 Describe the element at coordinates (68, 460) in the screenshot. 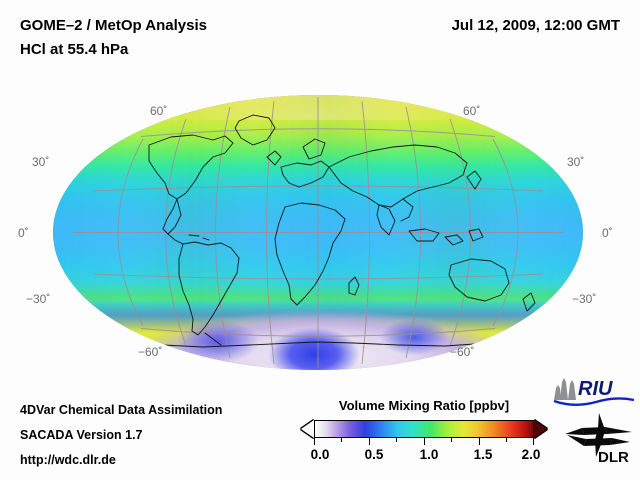

I see `footer-line-url: http://wdc.dlr.de` at that location.